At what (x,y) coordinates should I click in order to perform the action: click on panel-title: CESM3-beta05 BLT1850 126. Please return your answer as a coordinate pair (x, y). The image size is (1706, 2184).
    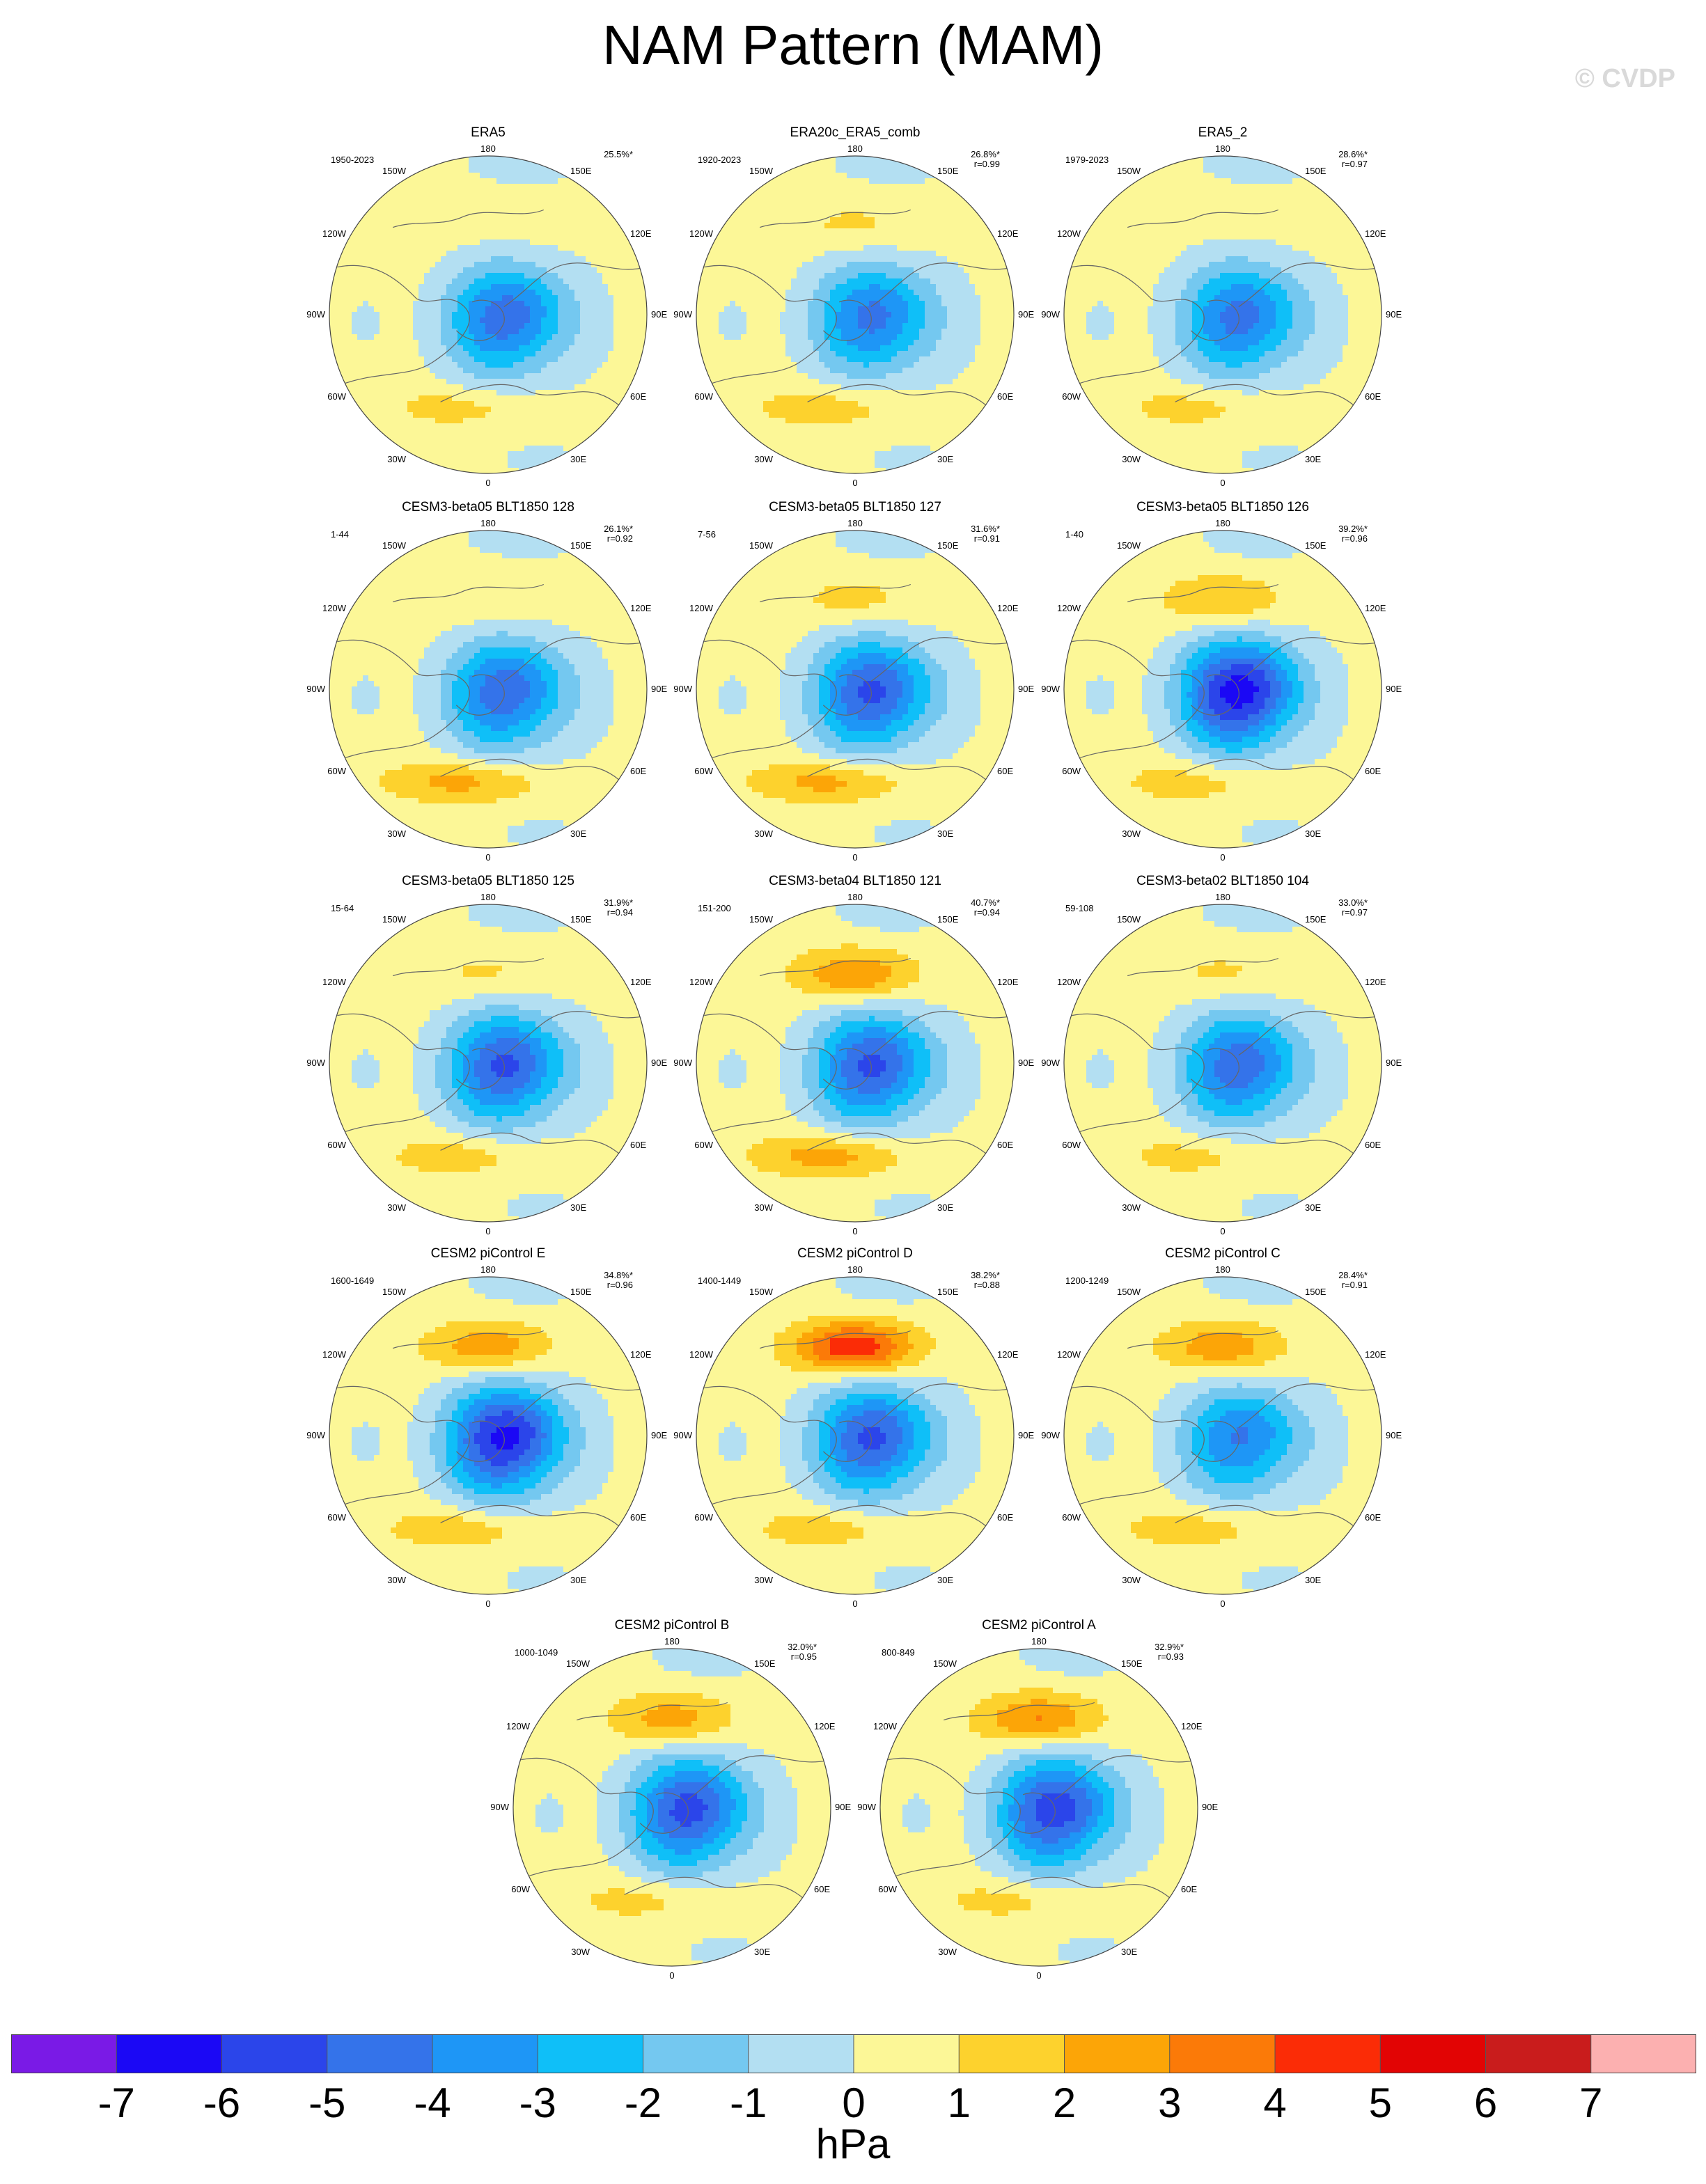
    Looking at the image, I should click on (1222, 507).